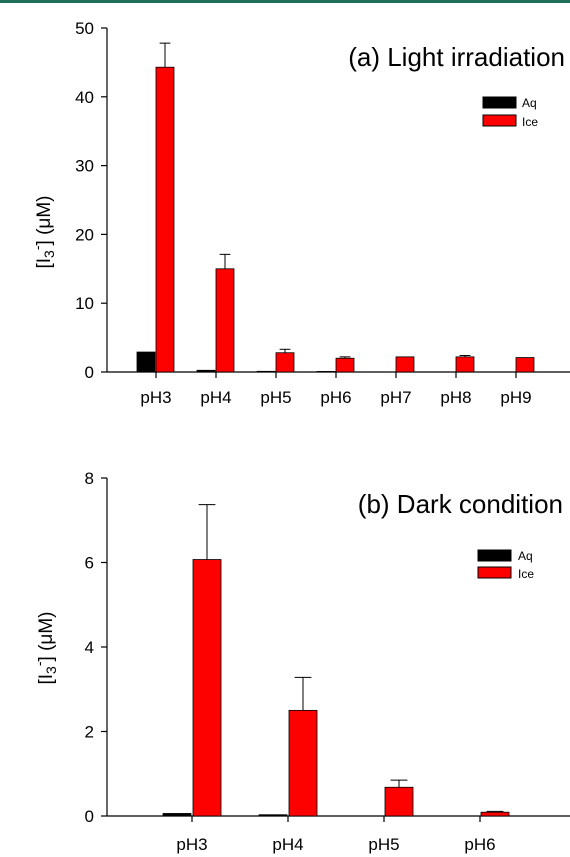  I want to click on top-accent-bar, so click(285, 1).